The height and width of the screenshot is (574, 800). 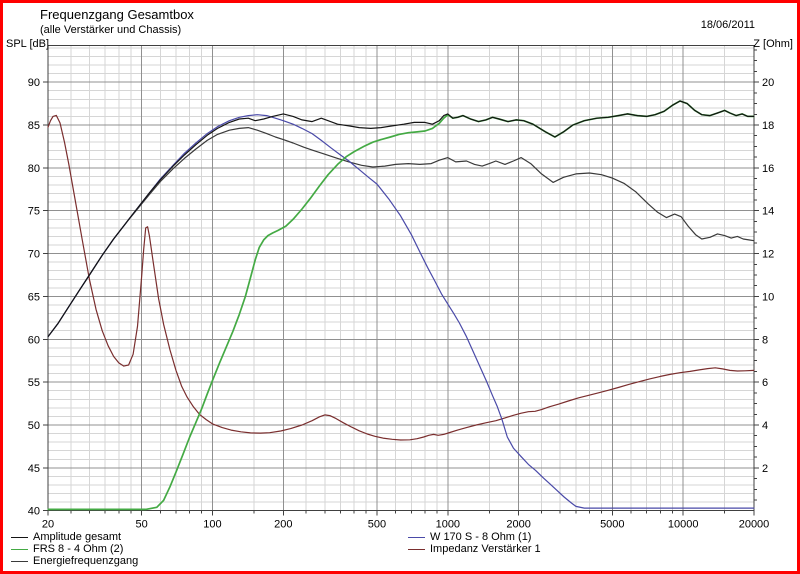 What do you see at coordinates (34, 383) in the screenshot?
I see `y-left-tick-label: 55` at bounding box center [34, 383].